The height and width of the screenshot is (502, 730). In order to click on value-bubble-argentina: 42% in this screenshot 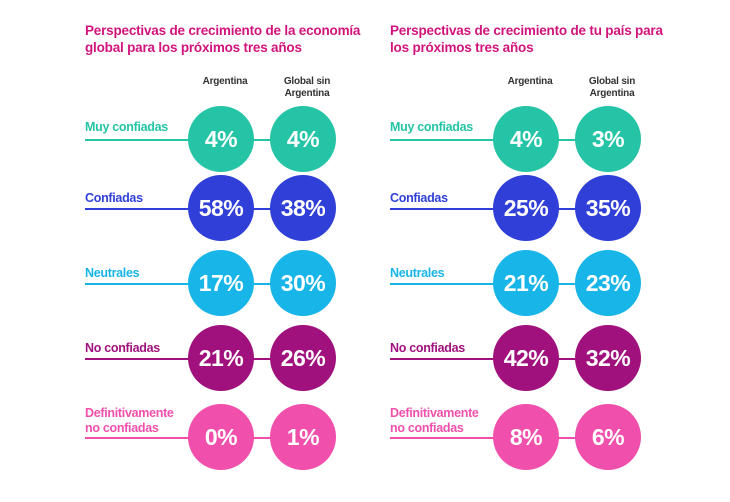, I will do `click(526, 358)`.